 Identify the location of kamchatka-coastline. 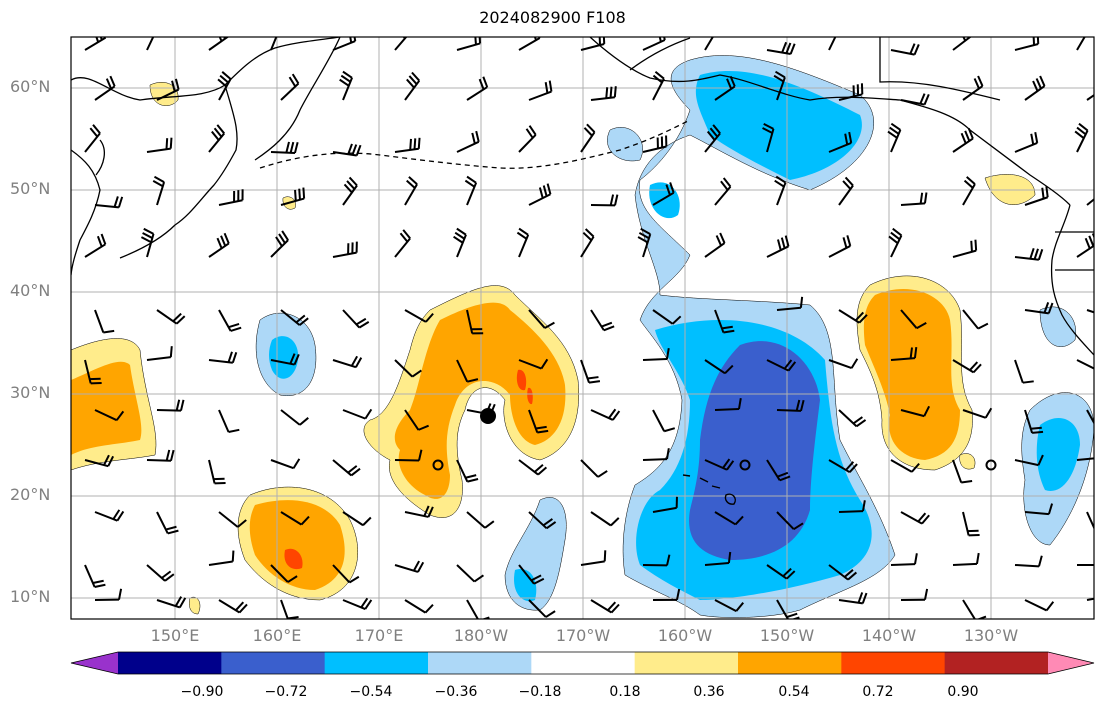
(297, 99).